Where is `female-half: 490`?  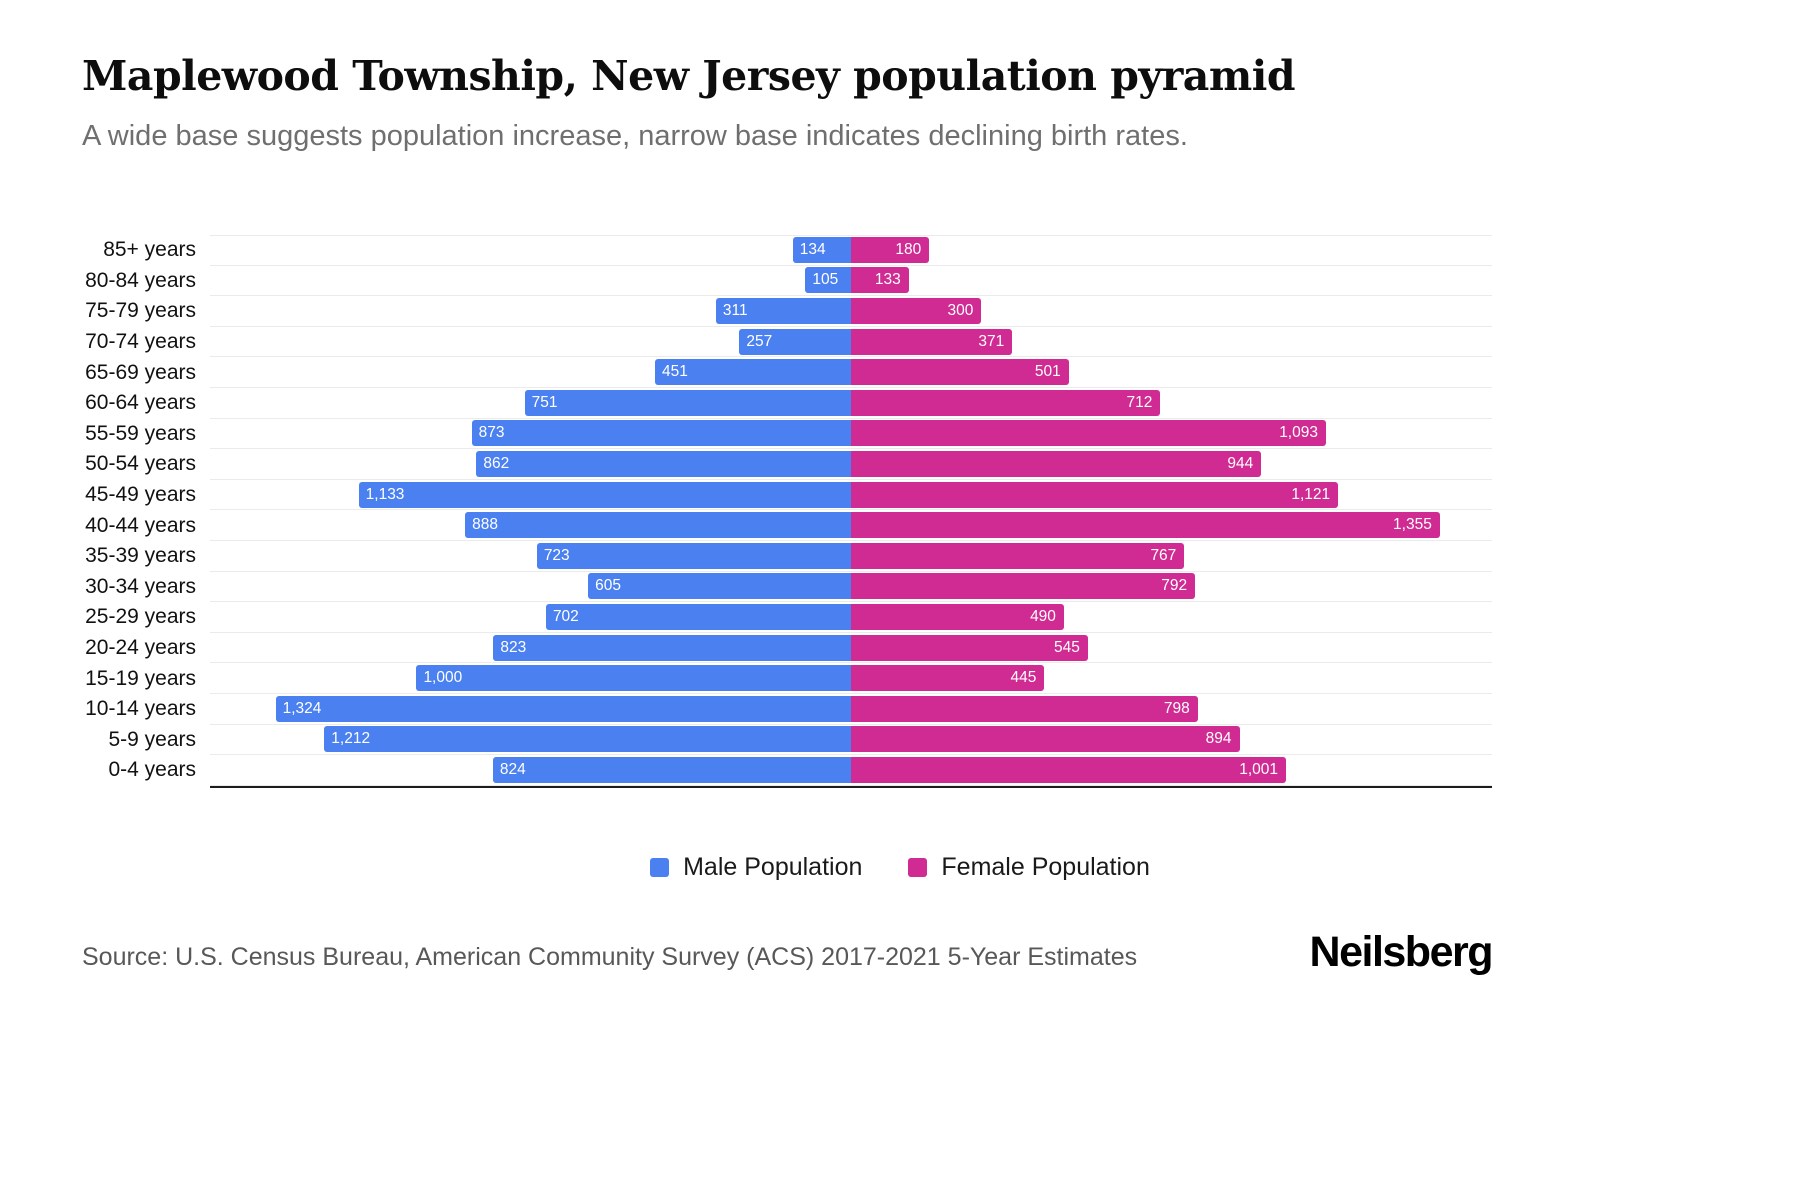
female-half: 490 is located at coordinates (1171, 617).